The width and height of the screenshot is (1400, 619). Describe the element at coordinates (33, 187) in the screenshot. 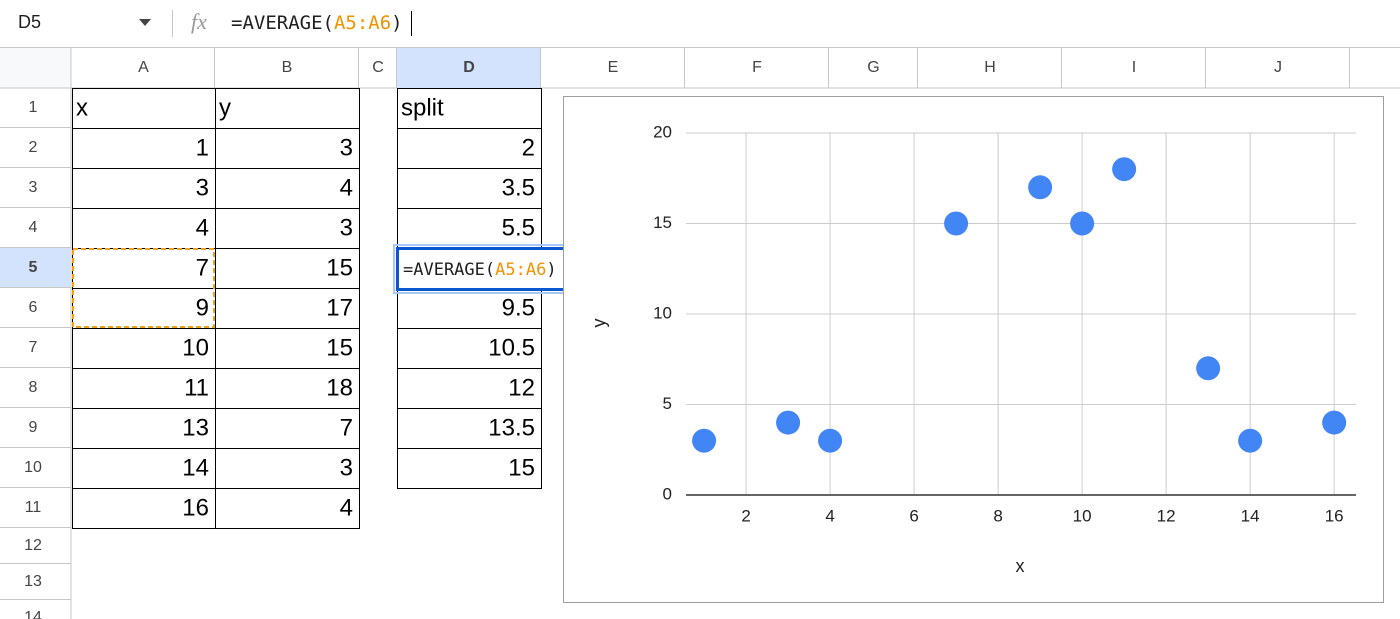

I see `row-header: 3` at that location.